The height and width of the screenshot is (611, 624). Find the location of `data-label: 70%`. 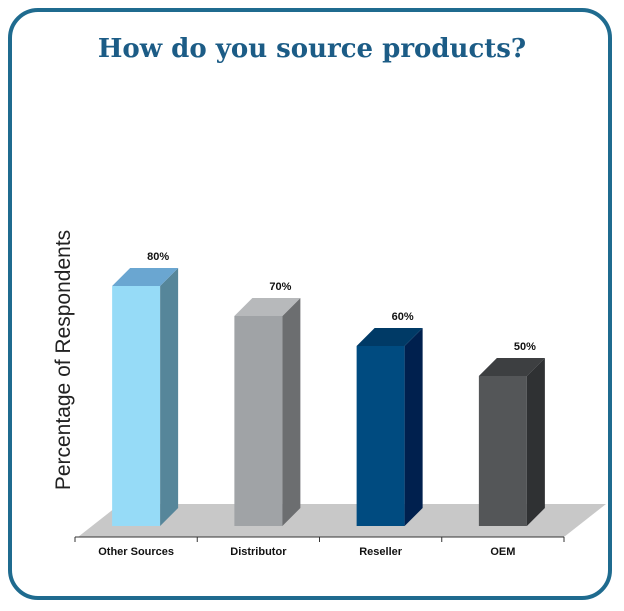

data-label: 70% is located at coordinates (280, 287).